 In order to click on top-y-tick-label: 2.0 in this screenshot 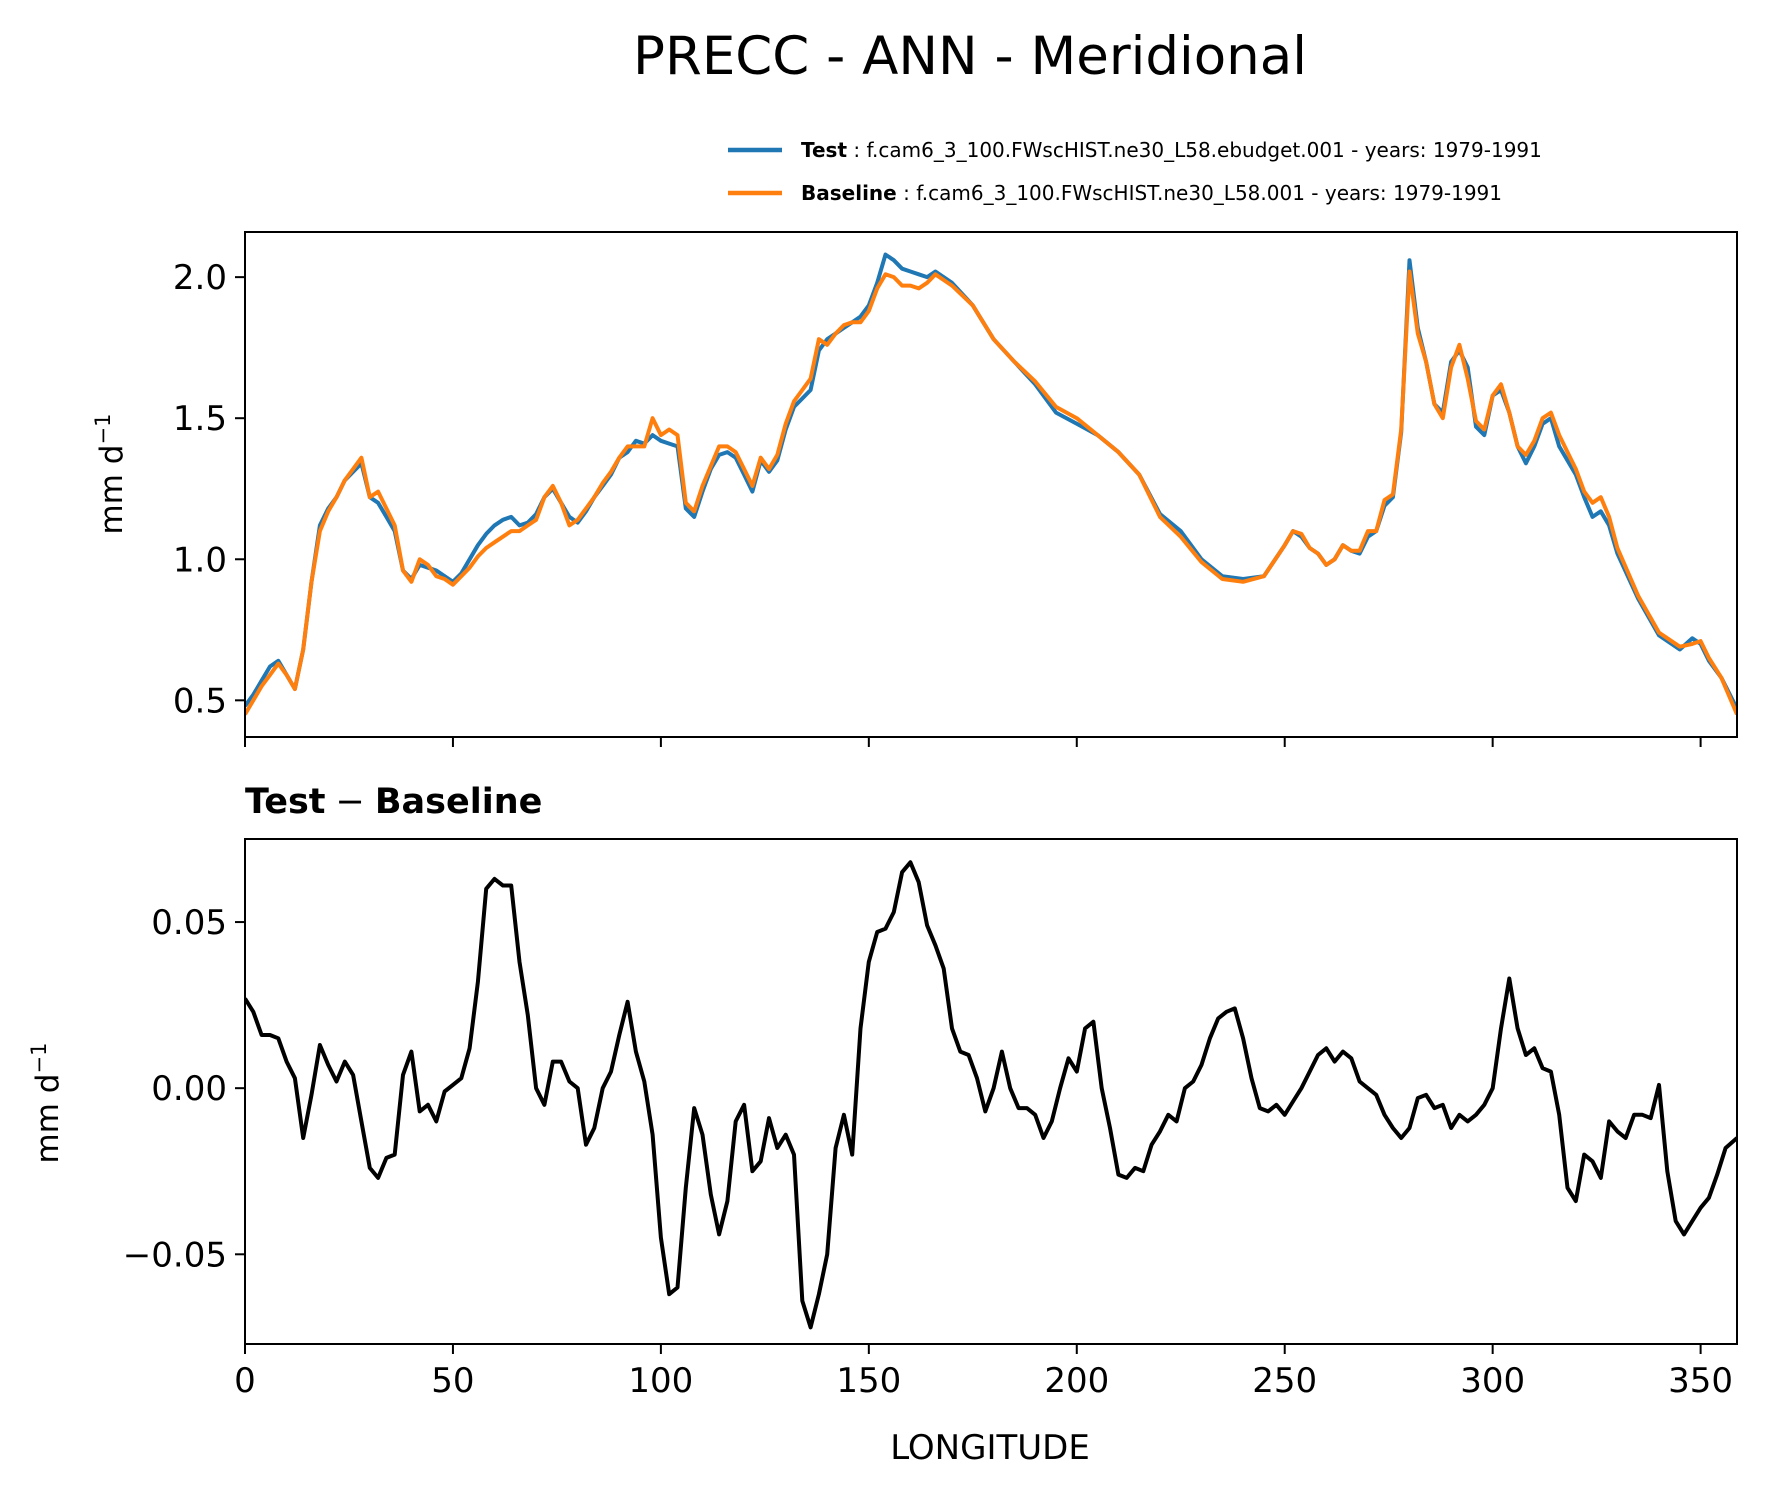, I will do `click(200, 278)`.